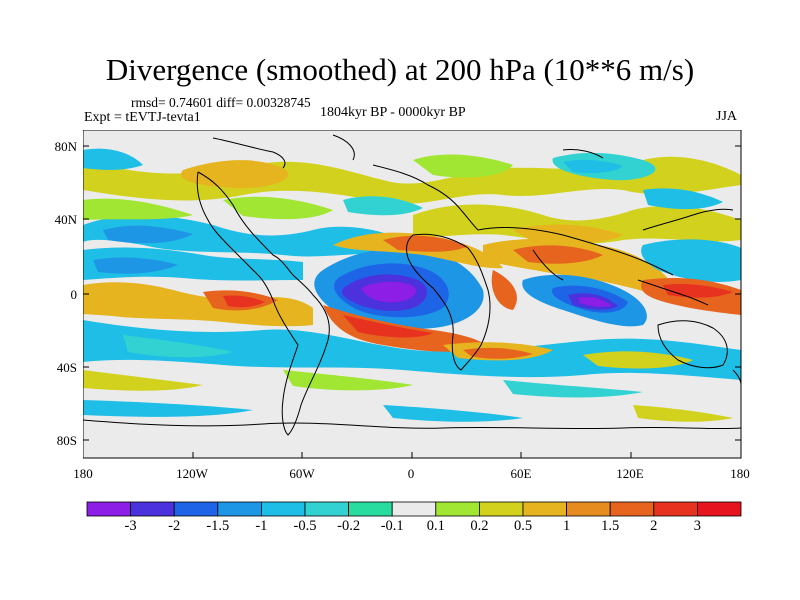 This screenshot has height=600, width=800. I want to click on colorbar-label: -3, so click(130, 526).